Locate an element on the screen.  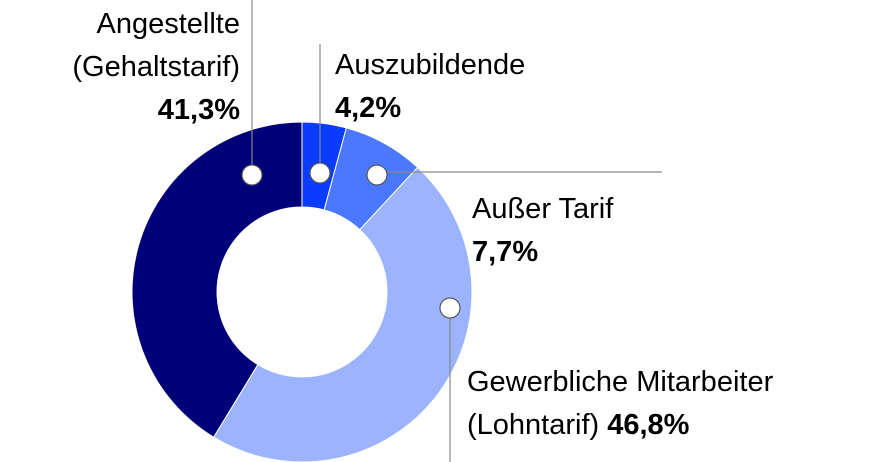
value-label: 4,2% is located at coordinates (368, 108).